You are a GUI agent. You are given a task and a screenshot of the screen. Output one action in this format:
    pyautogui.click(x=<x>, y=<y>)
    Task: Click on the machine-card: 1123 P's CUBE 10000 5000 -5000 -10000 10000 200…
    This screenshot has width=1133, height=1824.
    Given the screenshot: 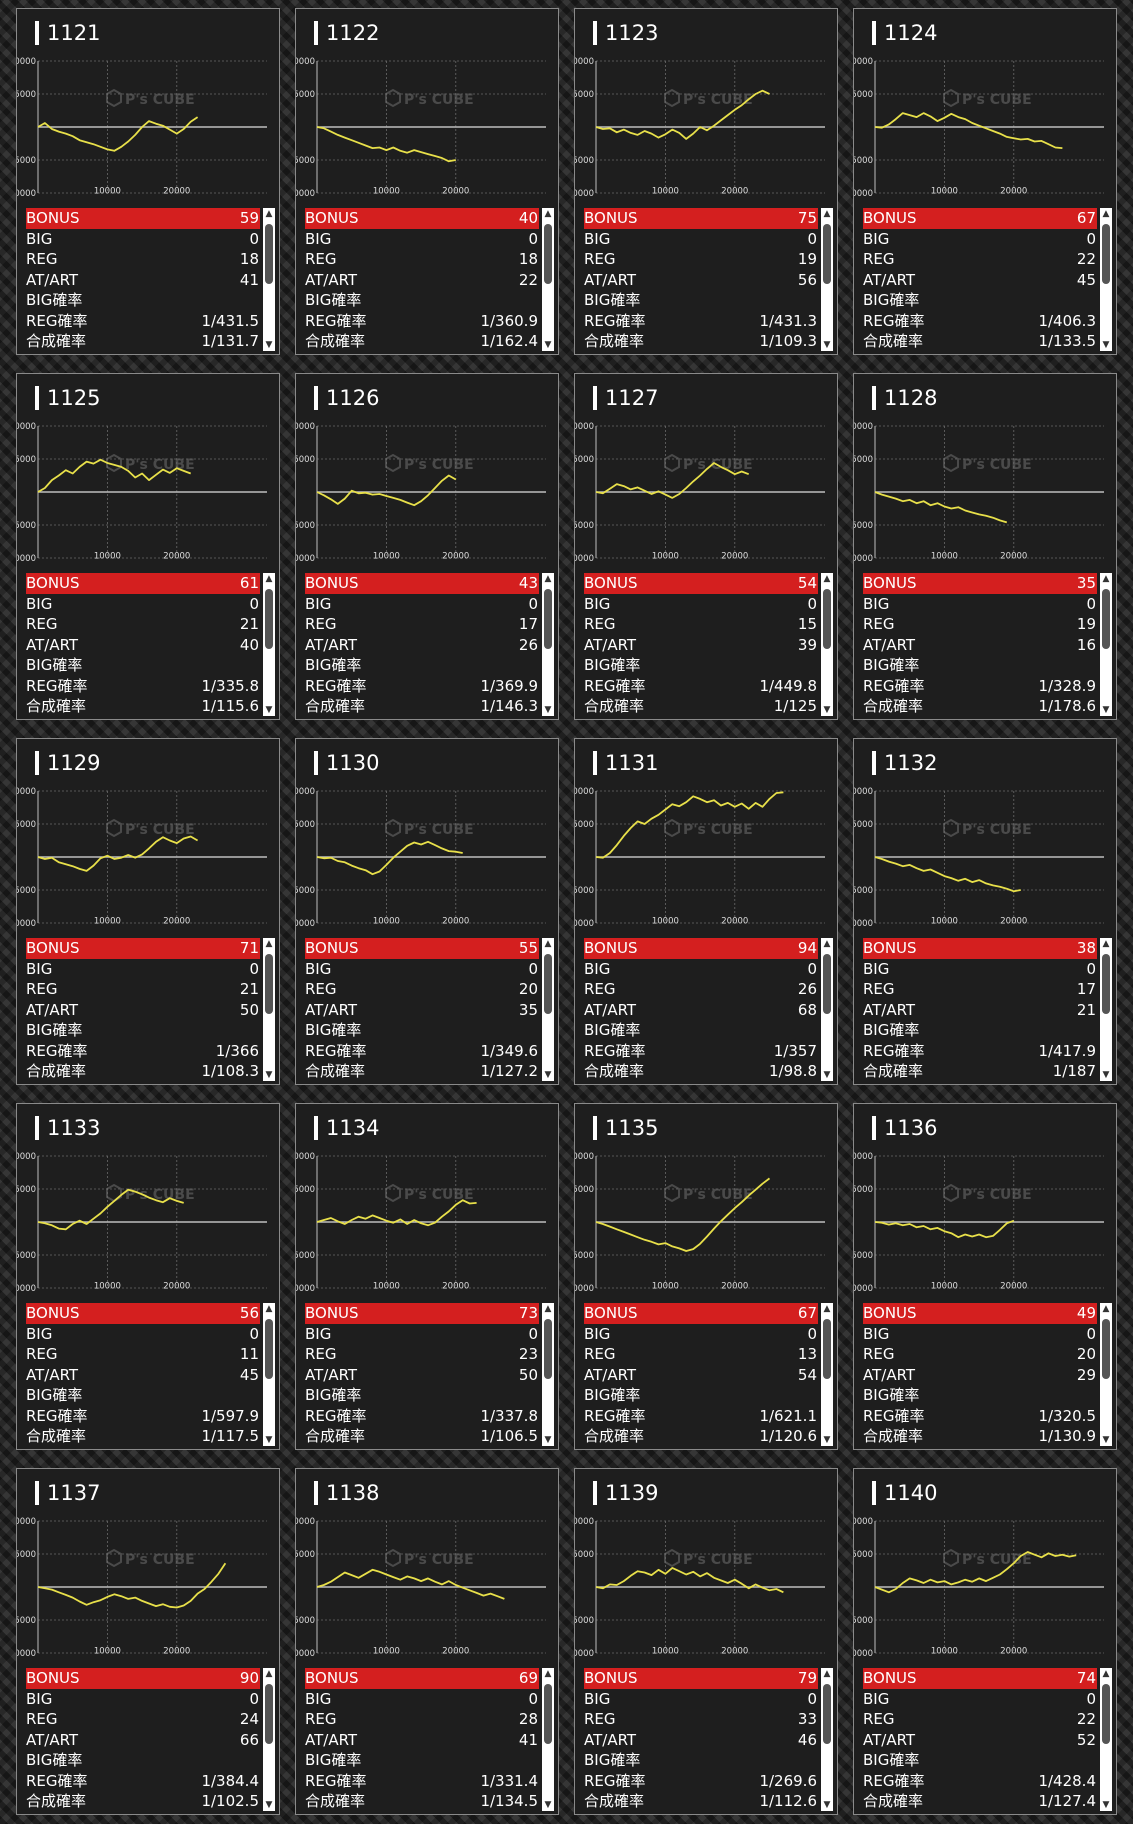 What is the action you would take?
    pyautogui.click(x=706, y=181)
    